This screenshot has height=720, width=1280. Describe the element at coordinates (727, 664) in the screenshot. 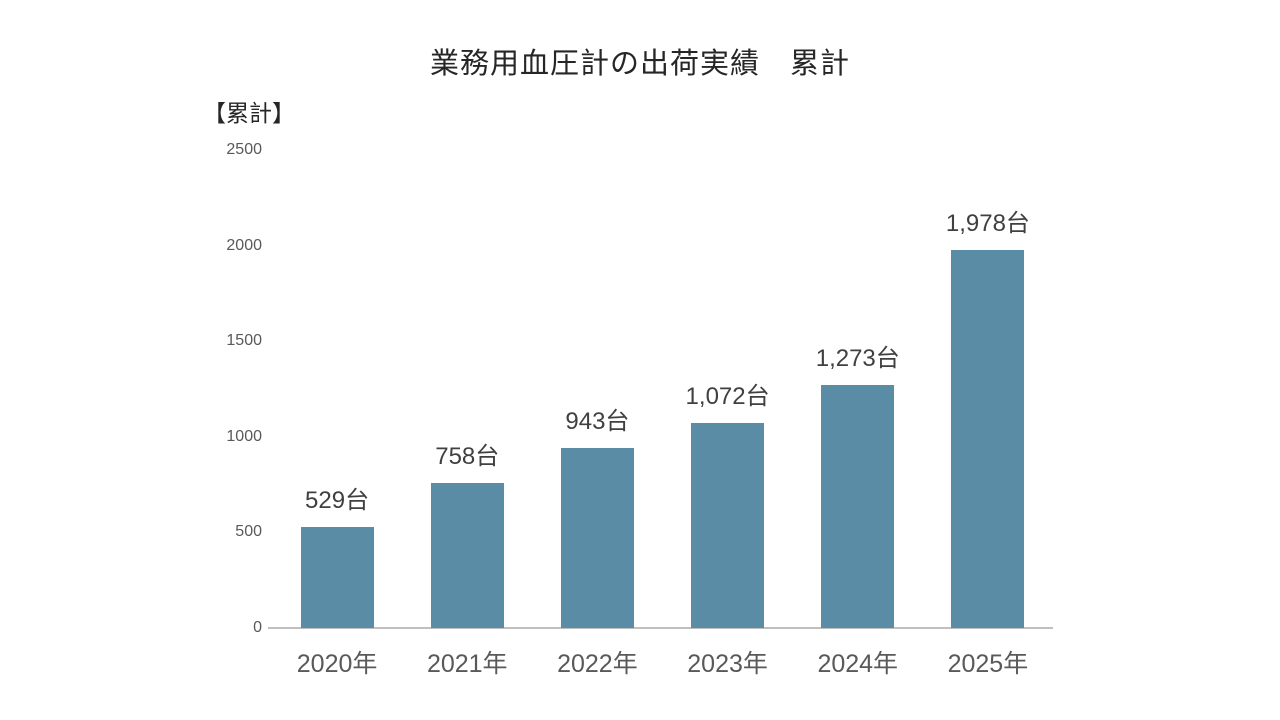

I see `x-axis-category-label: 2023年` at that location.